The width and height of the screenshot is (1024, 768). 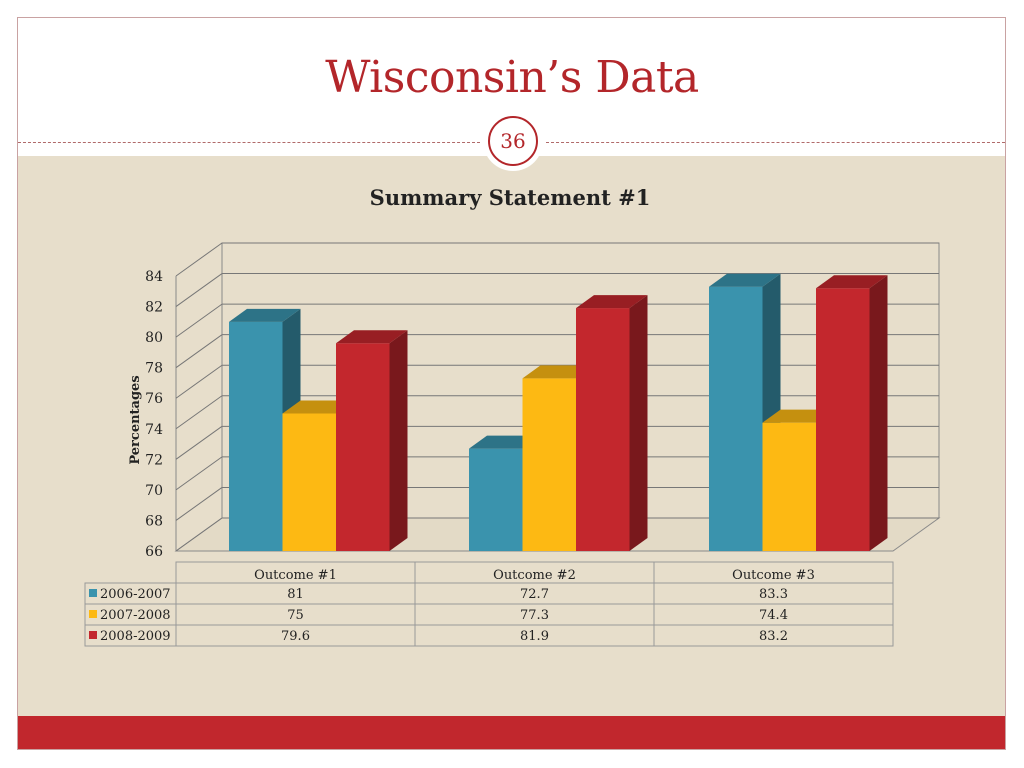 I want to click on legend-label: 2006-2007, so click(x=135, y=594).